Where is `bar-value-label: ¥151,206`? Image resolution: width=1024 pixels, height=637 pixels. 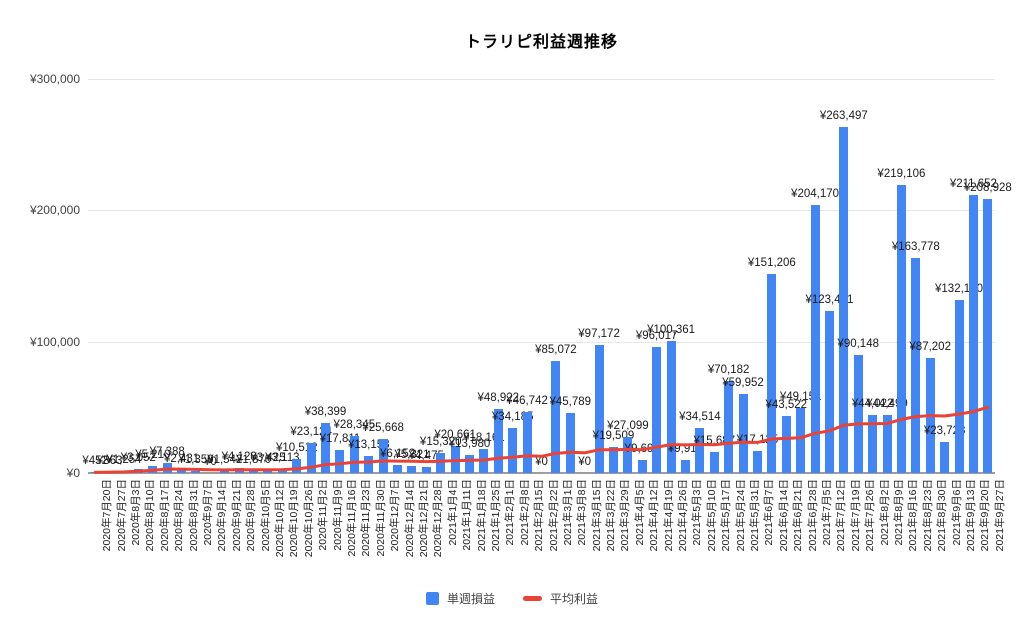
bar-value-label: ¥151,206 is located at coordinates (771, 263).